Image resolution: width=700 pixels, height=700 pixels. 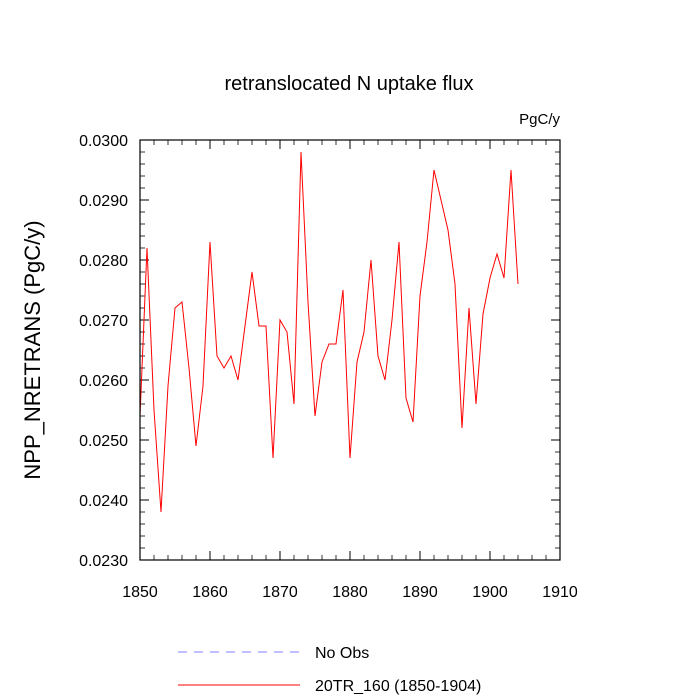 I want to click on units-label: PgC/y, so click(x=539, y=119).